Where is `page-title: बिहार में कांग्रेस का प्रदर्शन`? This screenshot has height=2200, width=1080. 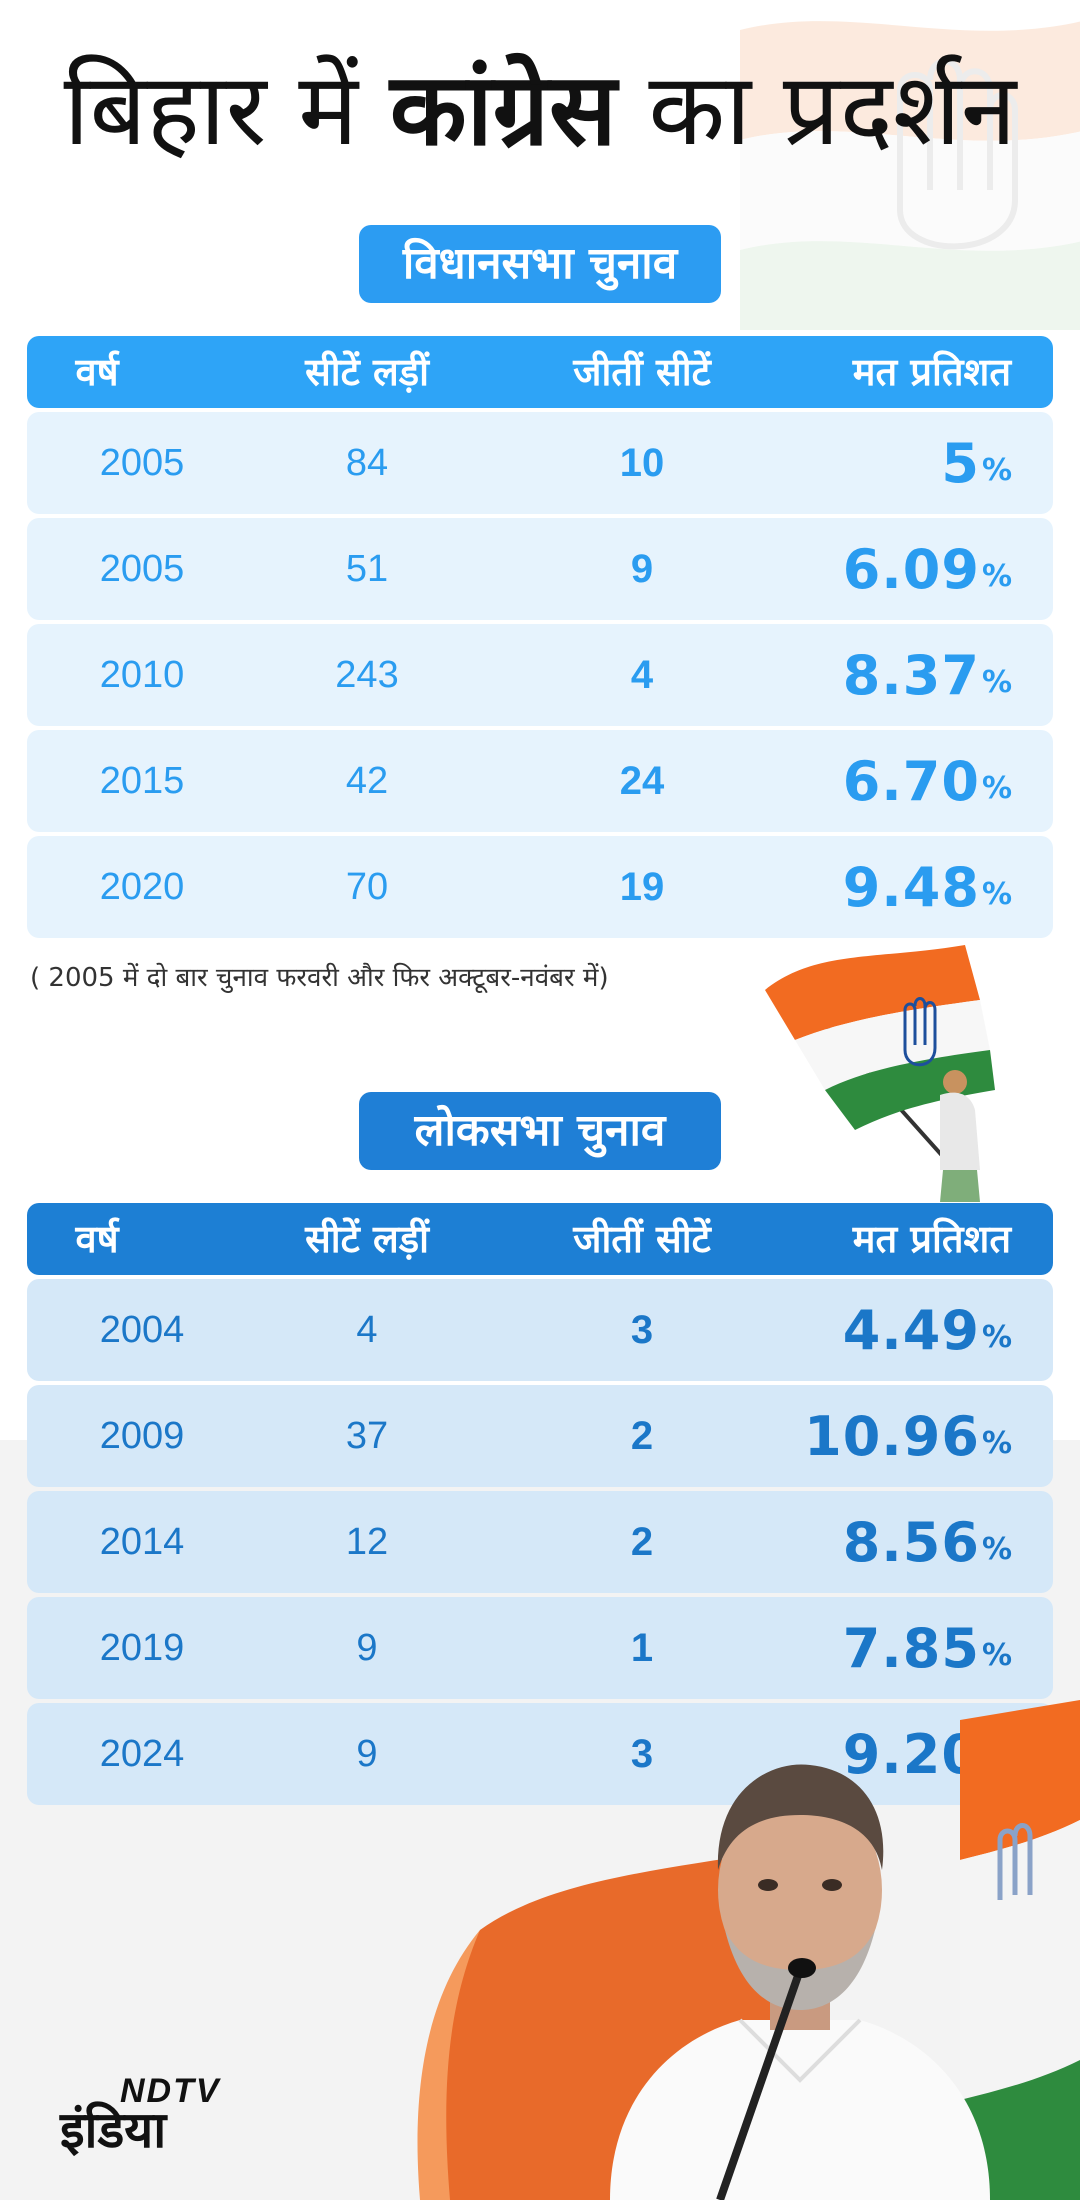 page-title: बिहार में कांग्रेस का प्रदर्शन is located at coordinates (540, 110).